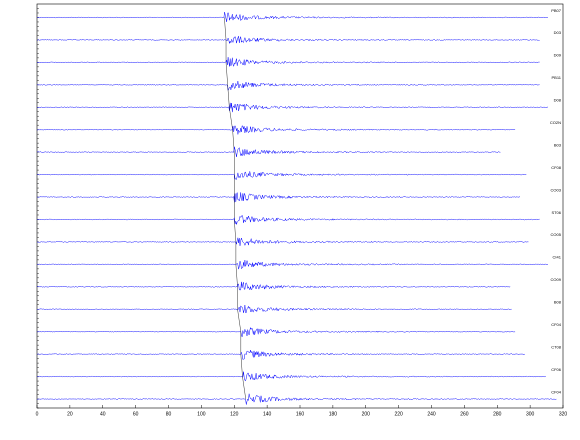 The height and width of the screenshot is (440, 580). What do you see at coordinates (558, 100) in the screenshot?
I see `station-label: D08` at bounding box center [558, 100].